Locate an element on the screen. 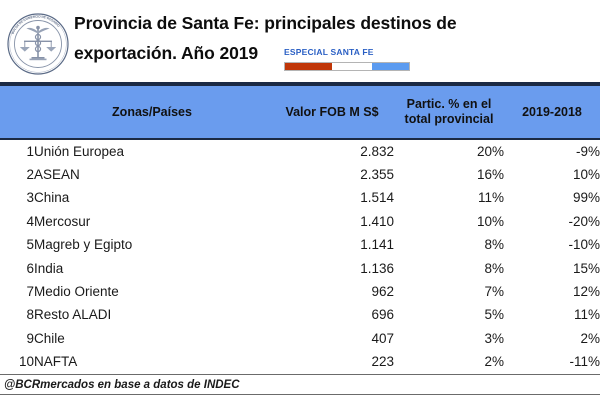 The height and width of the screenshot is (416, 600). cell-zona-pais: NAFTA is located at coordinates (152, 362).